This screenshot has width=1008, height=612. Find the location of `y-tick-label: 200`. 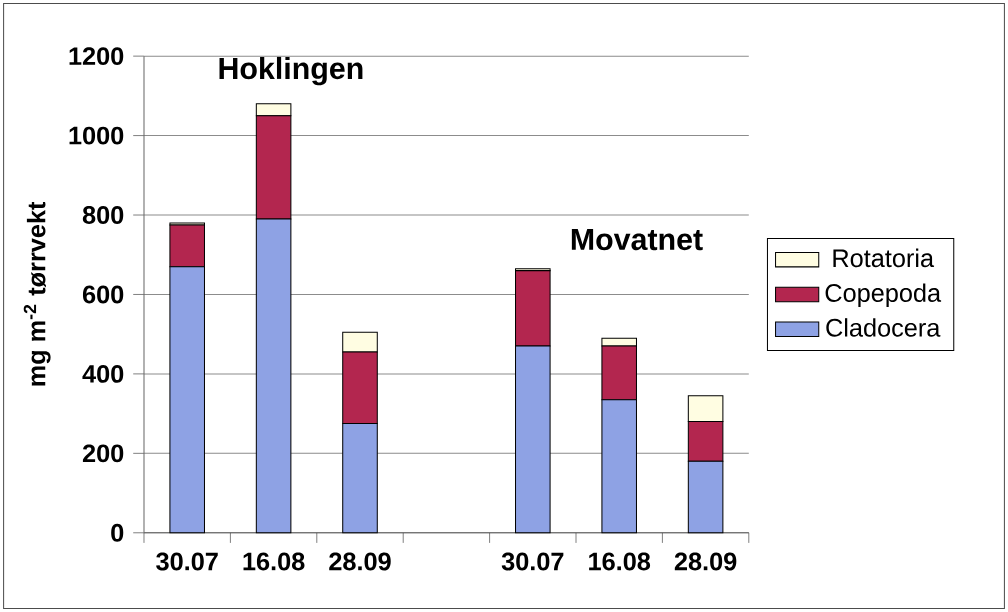

y-tick-label: 200 is located at coordinates (103, 453).